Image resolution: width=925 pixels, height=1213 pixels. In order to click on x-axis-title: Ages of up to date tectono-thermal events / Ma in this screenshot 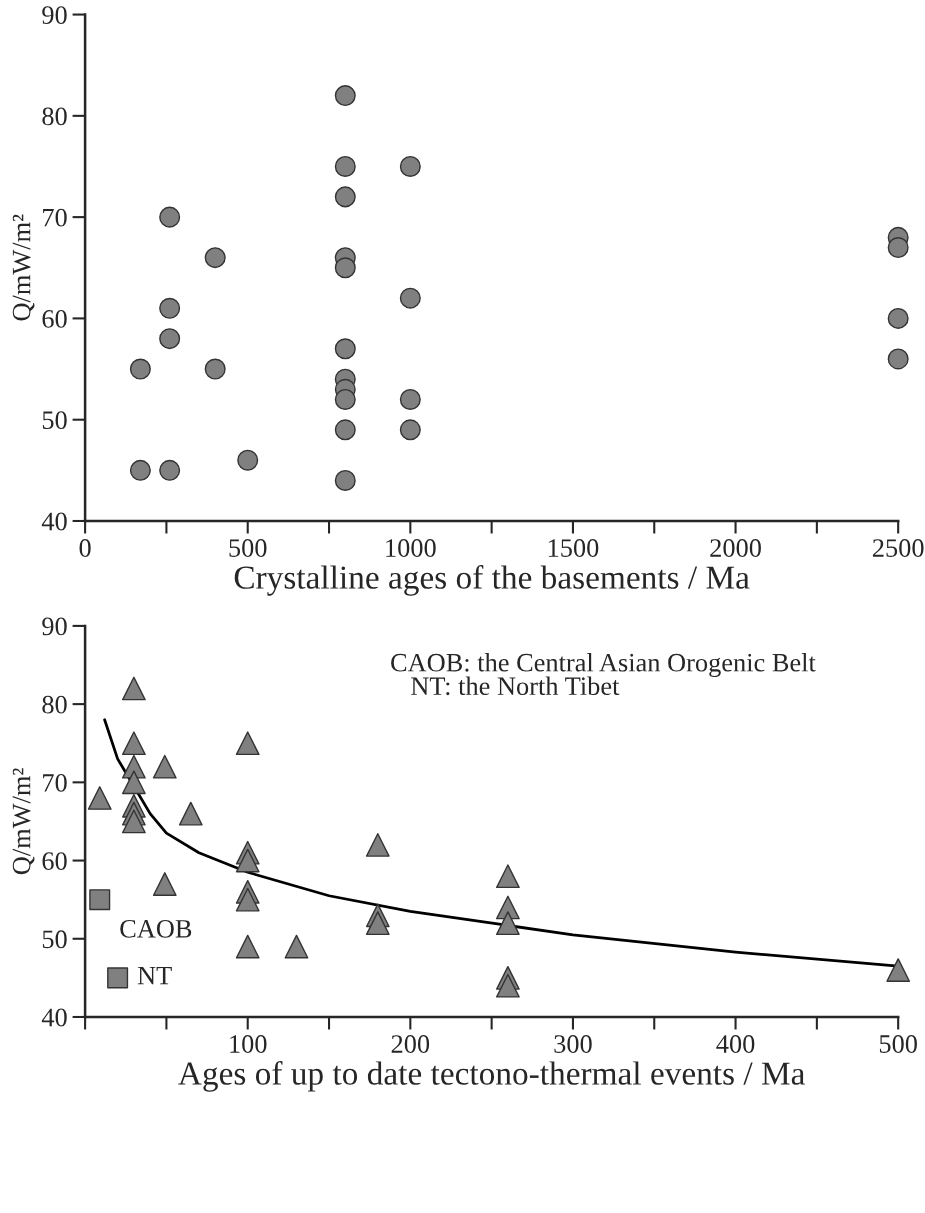, I will do `click(491, 1076)`.